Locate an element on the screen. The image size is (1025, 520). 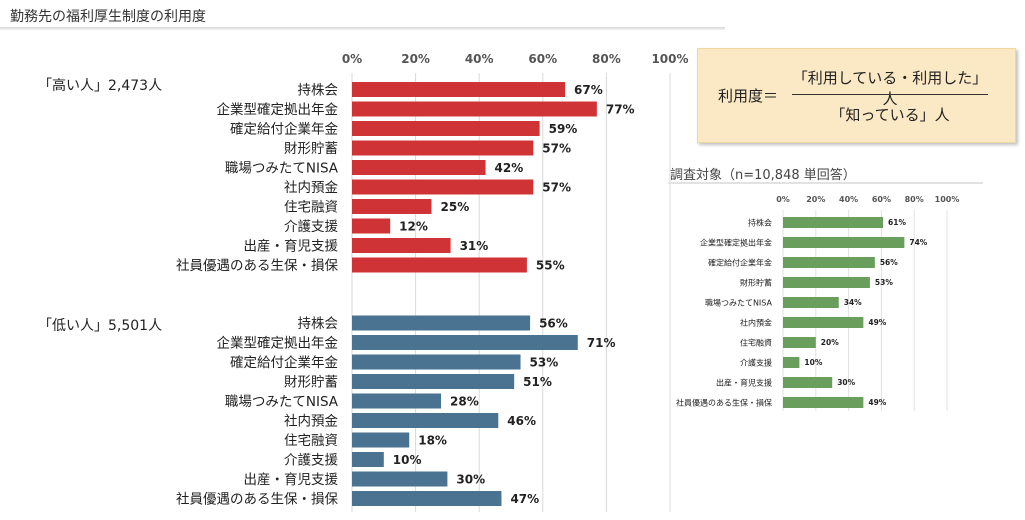
data-label: 59% is located at coordinates (563, 129).